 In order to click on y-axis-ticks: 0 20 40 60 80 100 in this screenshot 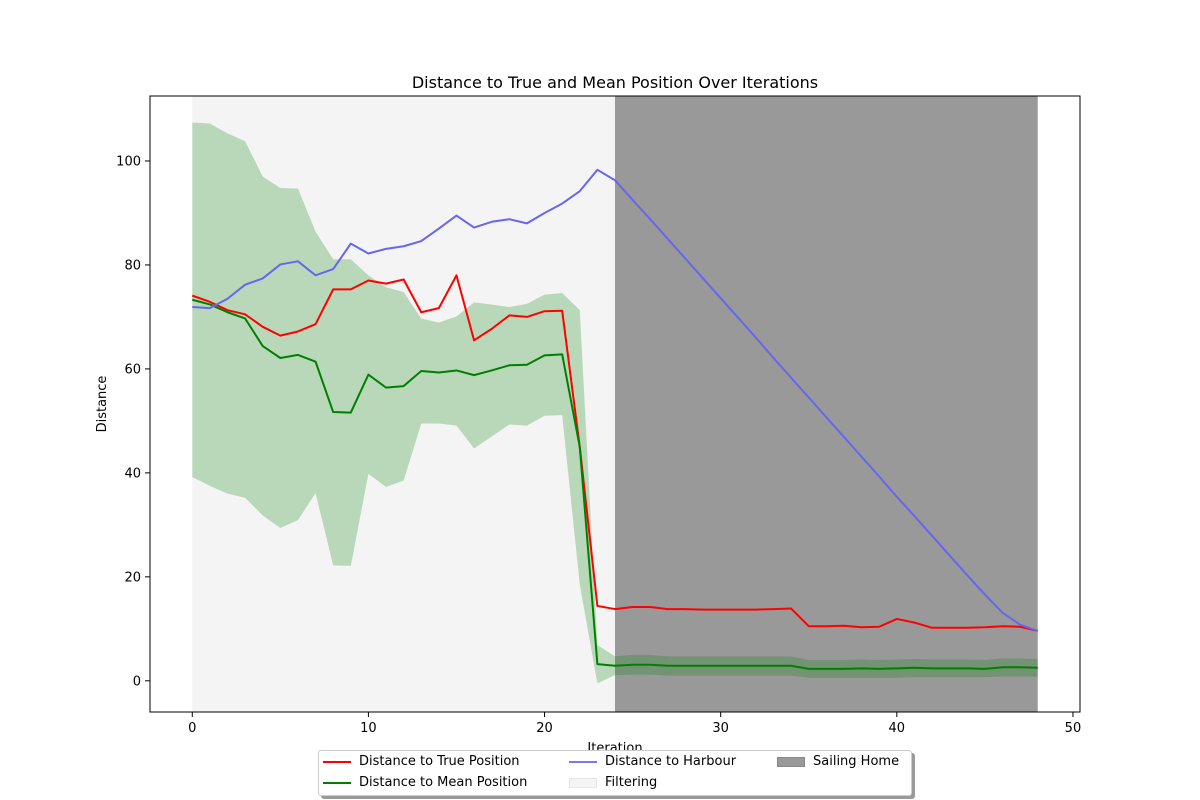, I will do `click(133, 421)`.